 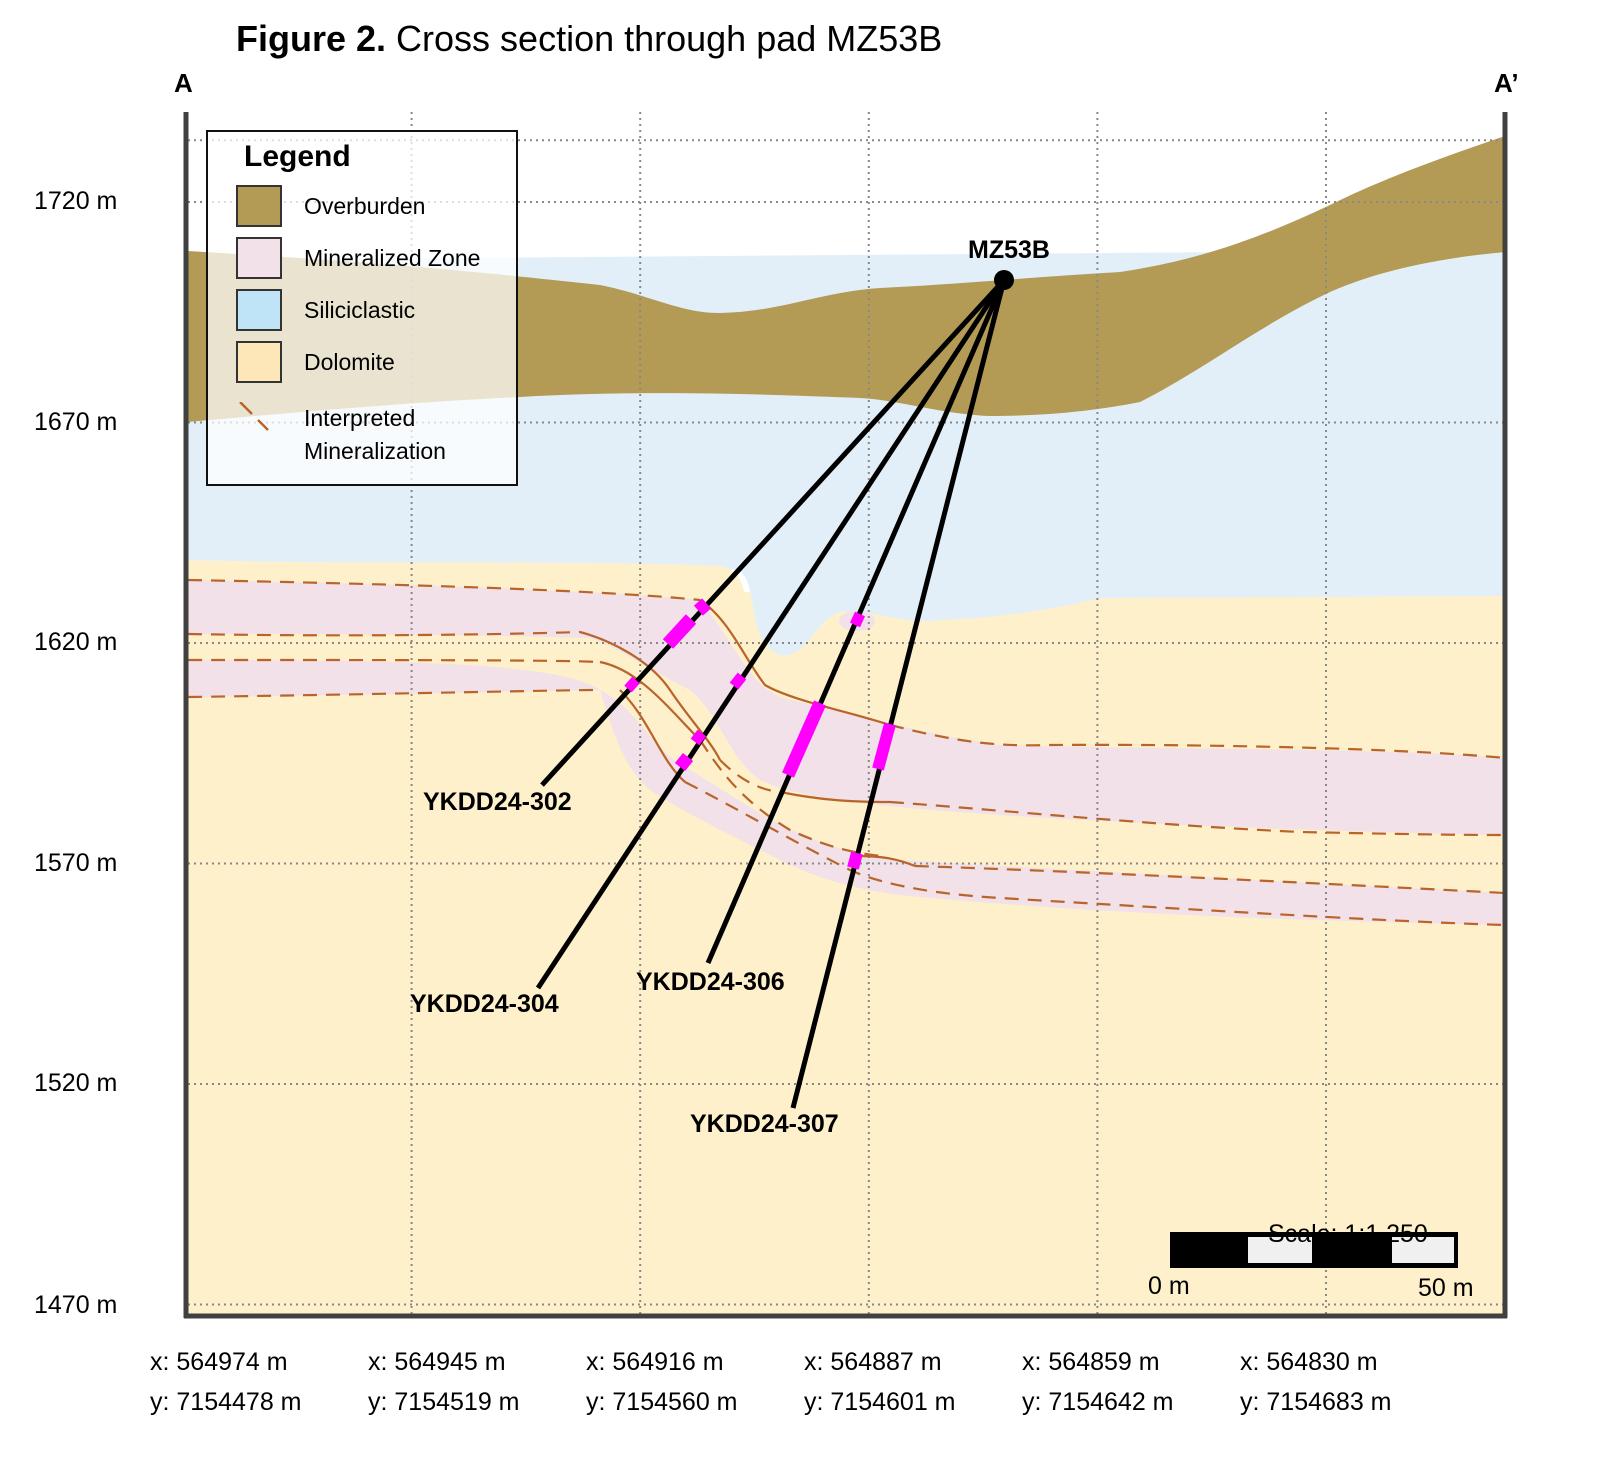 What do you see at coordinates (497, 802) in the screenshot?
I see `drillhole-label-302: YKDD24-302` at bounding box center [497, 802].